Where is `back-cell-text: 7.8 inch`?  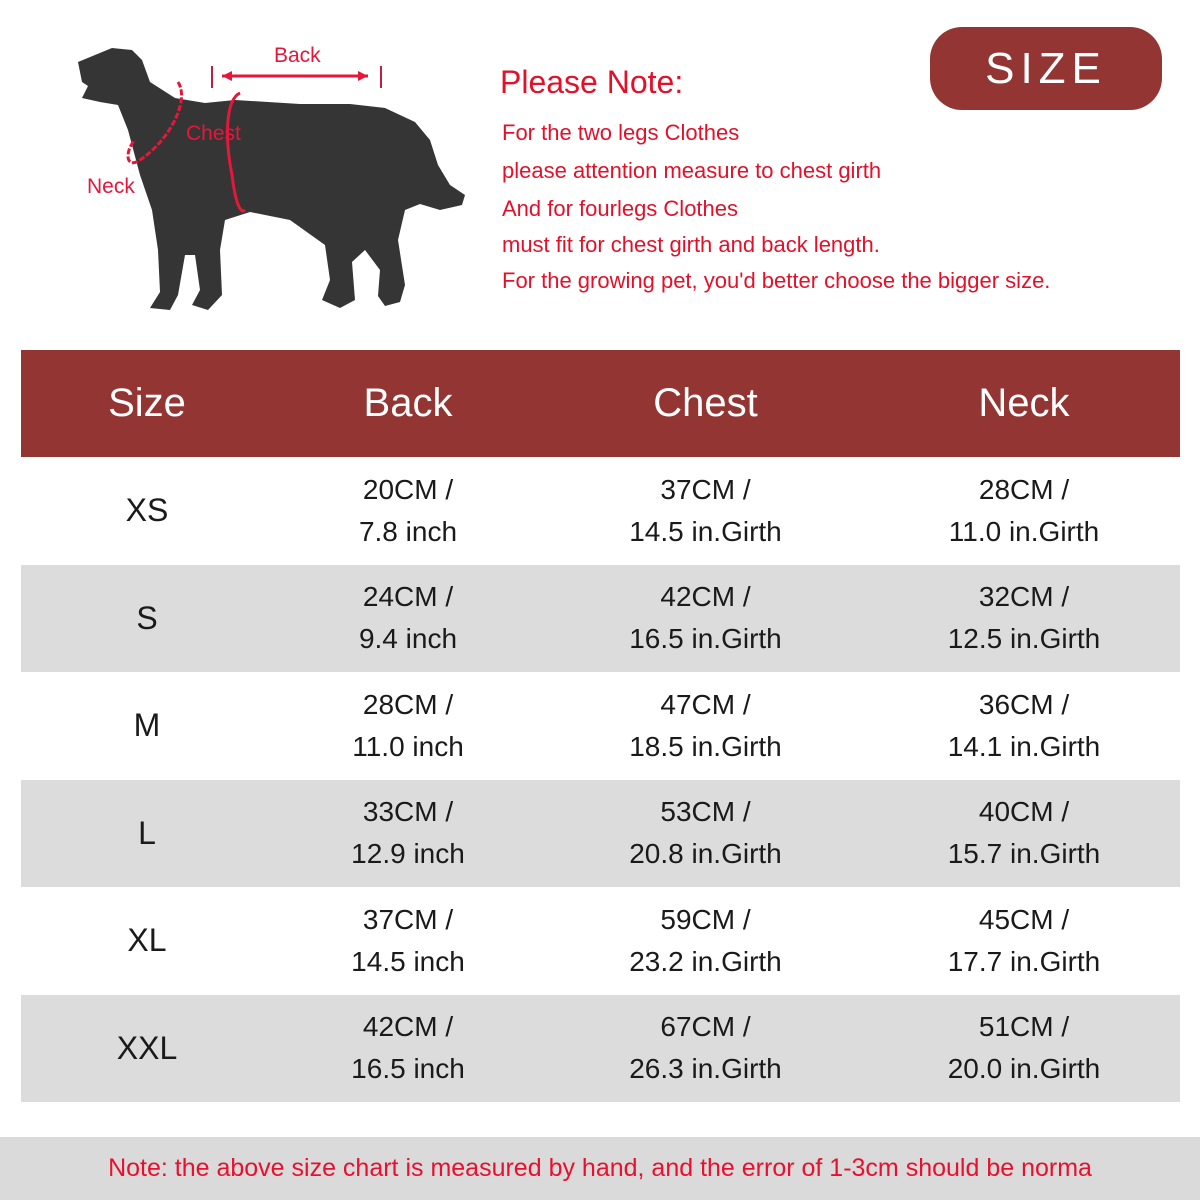
back-cell-text: 7.8 inch is located at coordinates (408, 531).